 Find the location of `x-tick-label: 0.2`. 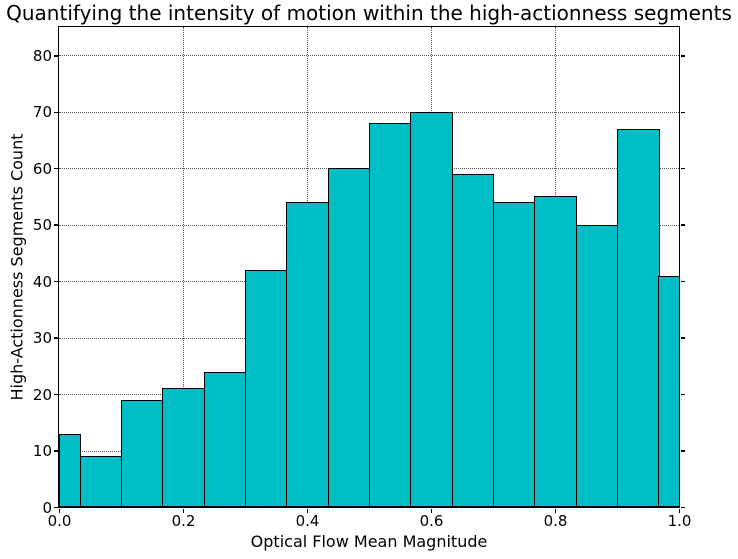

x-tick-label: 0.2 is located at coordinates (183, 521).